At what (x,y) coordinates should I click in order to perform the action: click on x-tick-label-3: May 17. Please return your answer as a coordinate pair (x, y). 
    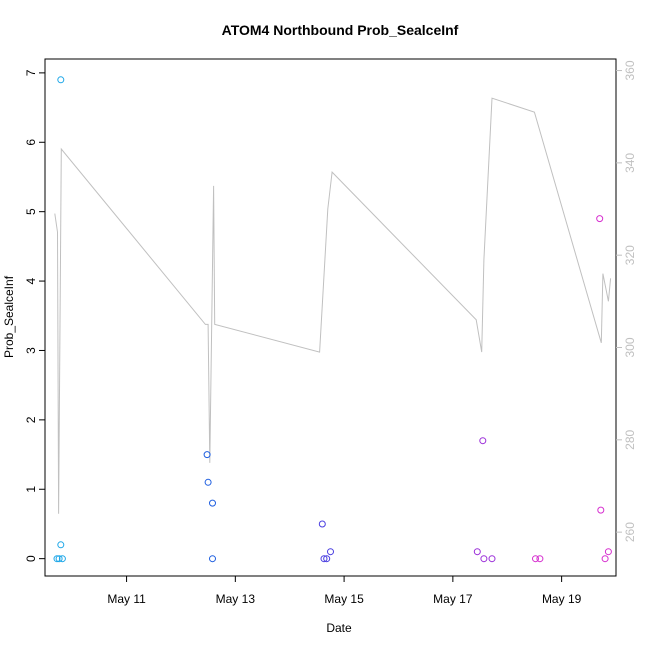
    Looking at the image, I should click on (453, 599).